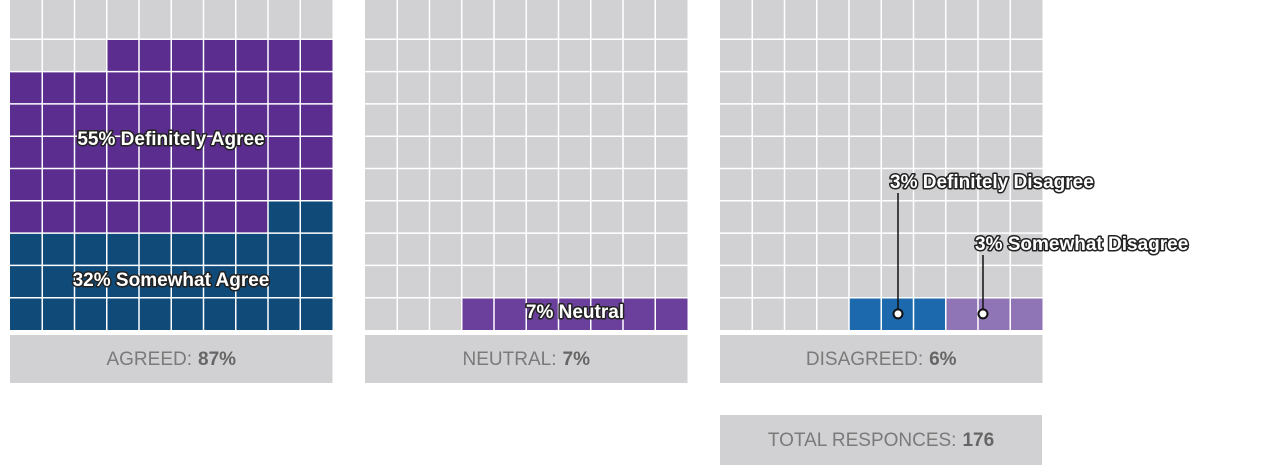  Describe the element at coordinates (978, 440) in the screenshot. I see `total-value: 176` at that location.